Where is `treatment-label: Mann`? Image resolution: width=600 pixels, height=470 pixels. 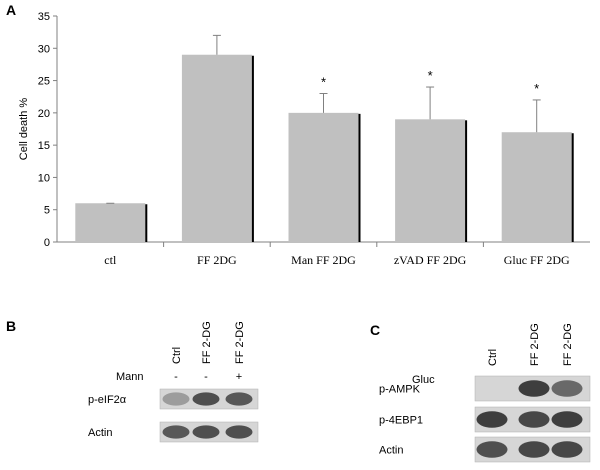
treatment-label: Mann is located at coordinates (130, 377).